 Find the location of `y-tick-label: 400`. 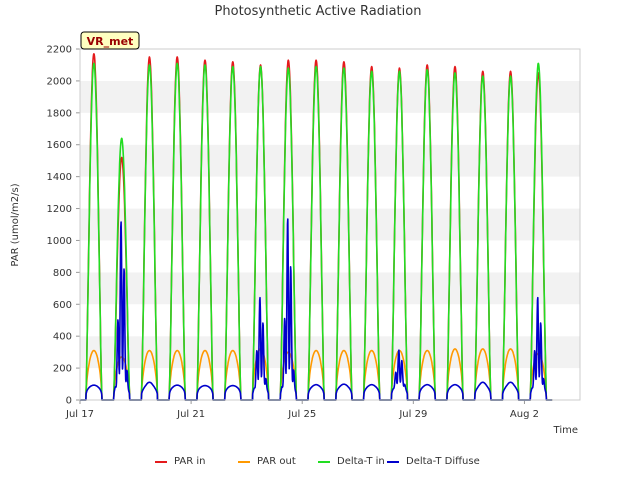

y-tick-label: 400 is located at coordinates (62, 337).